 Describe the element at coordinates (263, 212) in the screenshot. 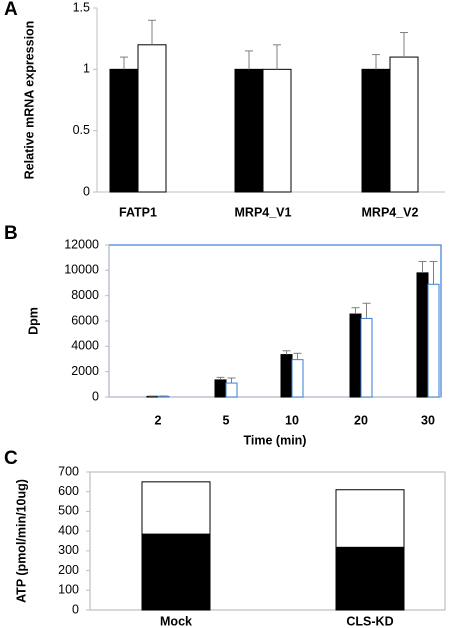

I see `x-category-label: MRP4_V1` at that location.